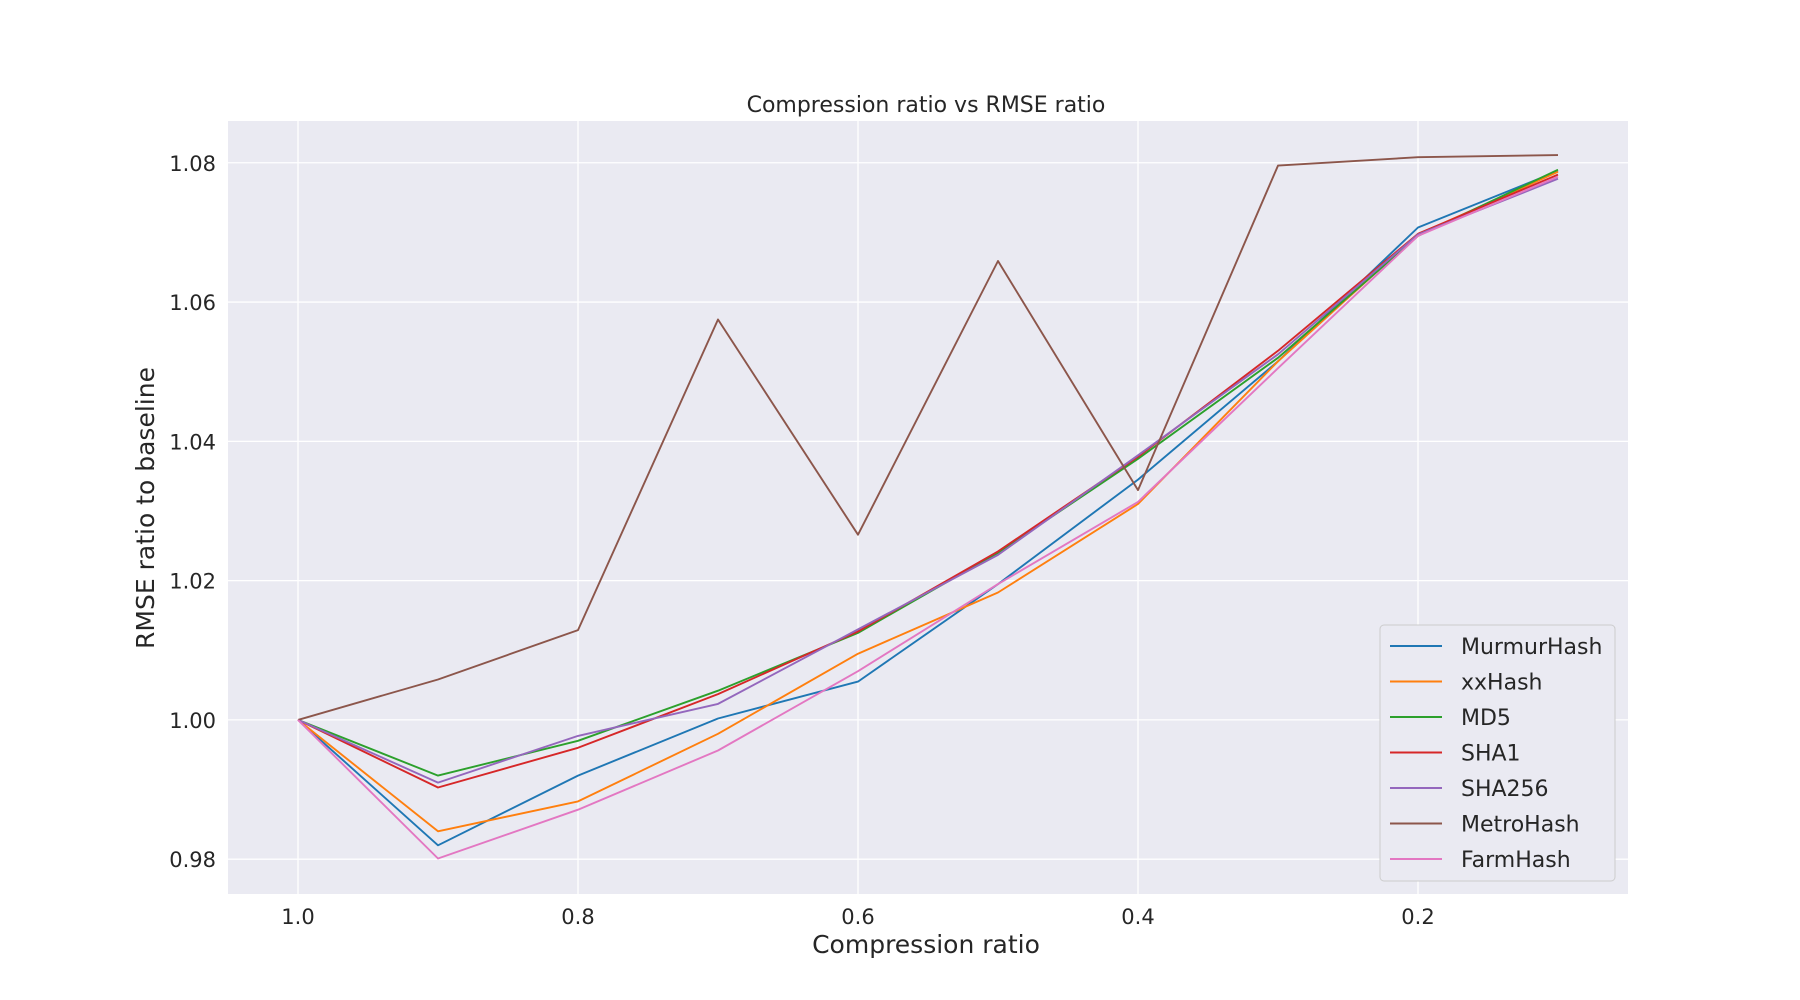 Image resolution: width=1800 pixels, height=1000 pixels. I want to click on y-axis-label: RMSE ratio to baseline, so click(145, 508).